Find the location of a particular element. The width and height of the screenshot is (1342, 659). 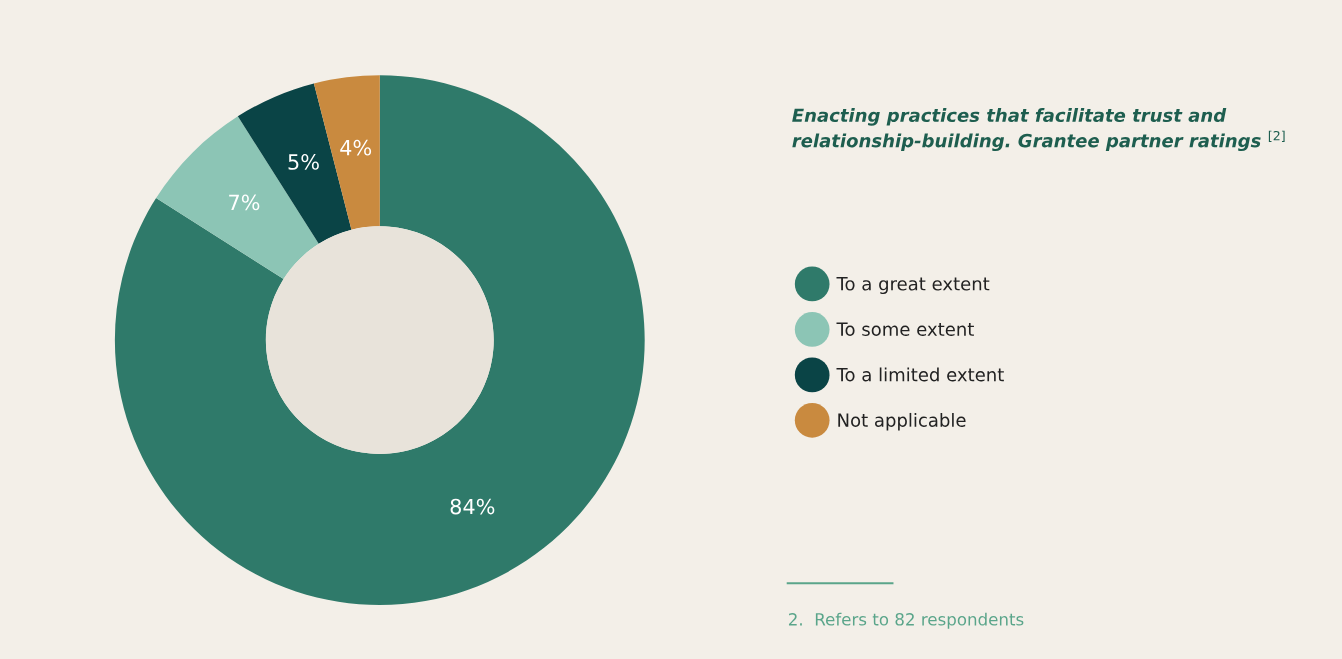

legend-label: To a limited extent is located at coordinates (920, 374).